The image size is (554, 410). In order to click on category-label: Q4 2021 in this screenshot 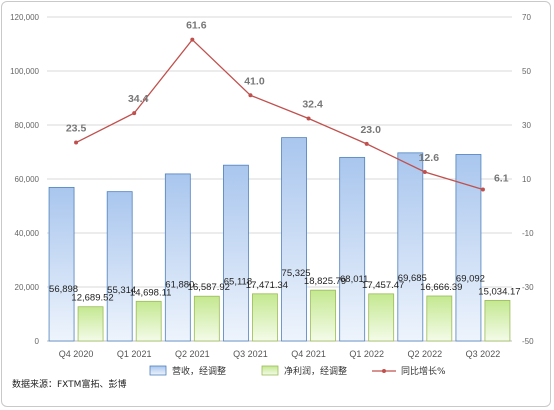, I will do `click(308, 354)`.